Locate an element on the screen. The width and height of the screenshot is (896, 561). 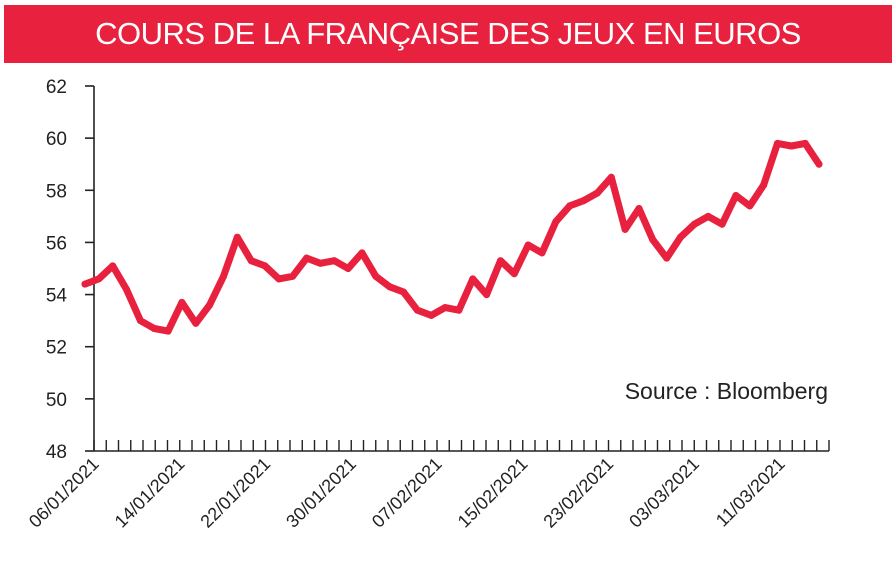
x-tick-label: 22/01/2021 is located at coordinates (235, 493).